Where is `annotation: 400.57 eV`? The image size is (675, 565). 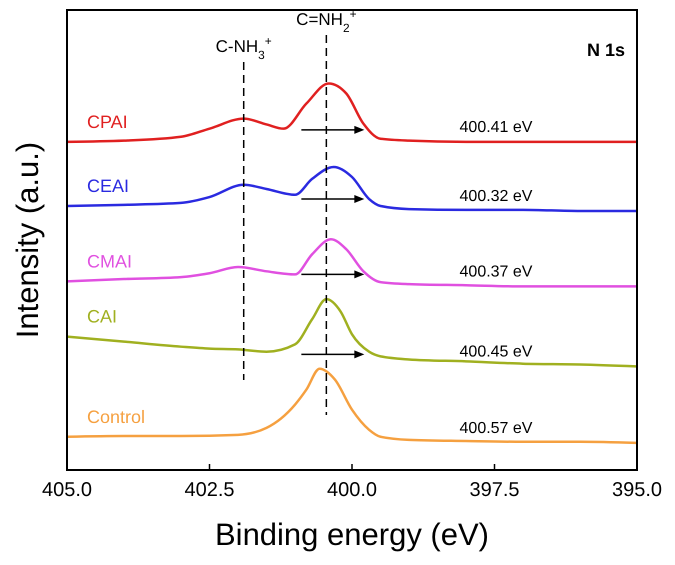
annotation: 400.57 eV is located at coordinates (496, 428).